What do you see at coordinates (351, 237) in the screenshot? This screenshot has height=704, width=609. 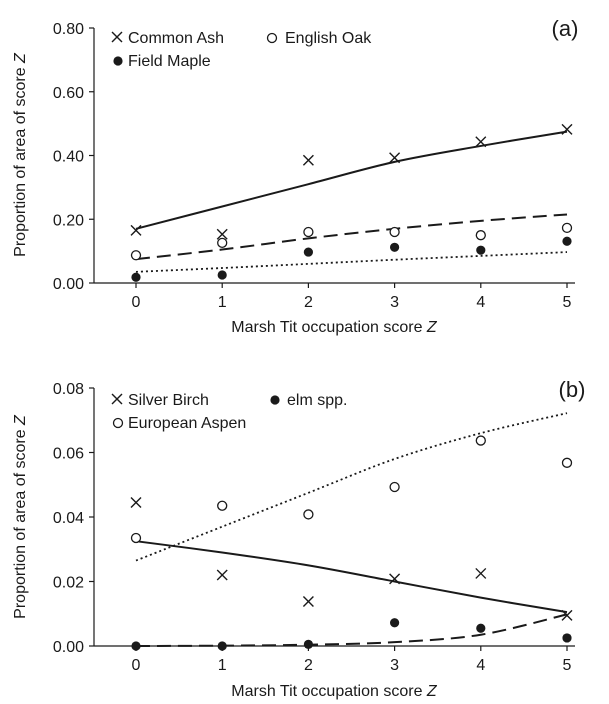 I see `panel-a-fit-line-english-oak` at bounding box center [351, 237].